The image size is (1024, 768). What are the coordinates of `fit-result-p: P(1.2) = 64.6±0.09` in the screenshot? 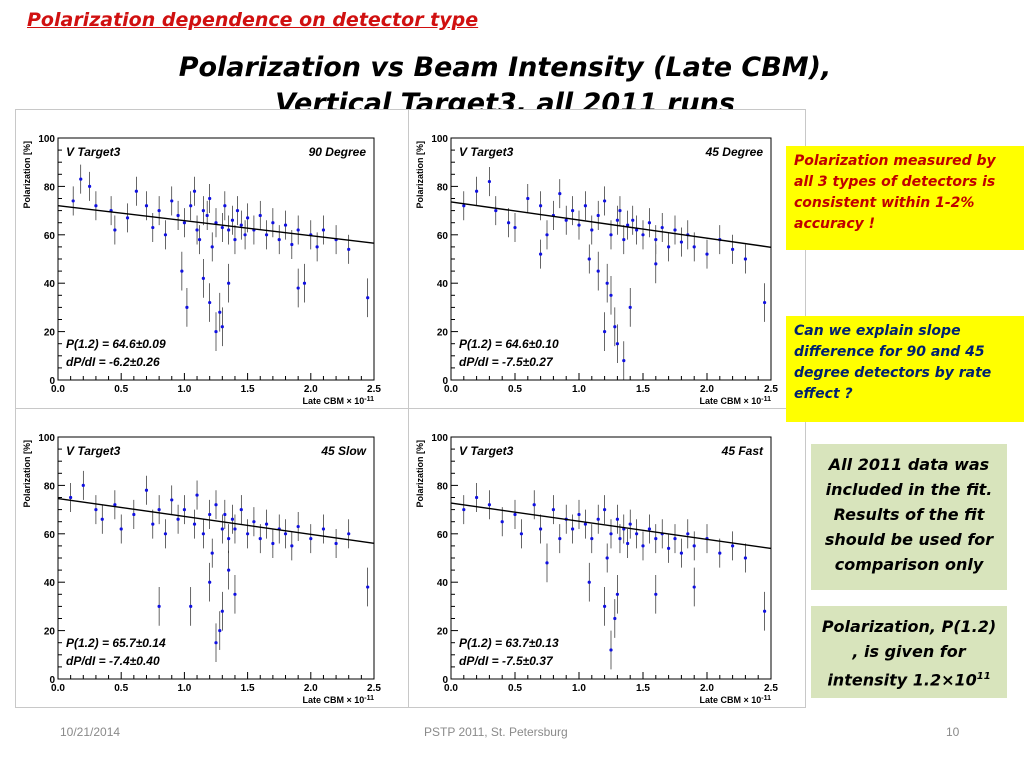 It's located at (116, 344).